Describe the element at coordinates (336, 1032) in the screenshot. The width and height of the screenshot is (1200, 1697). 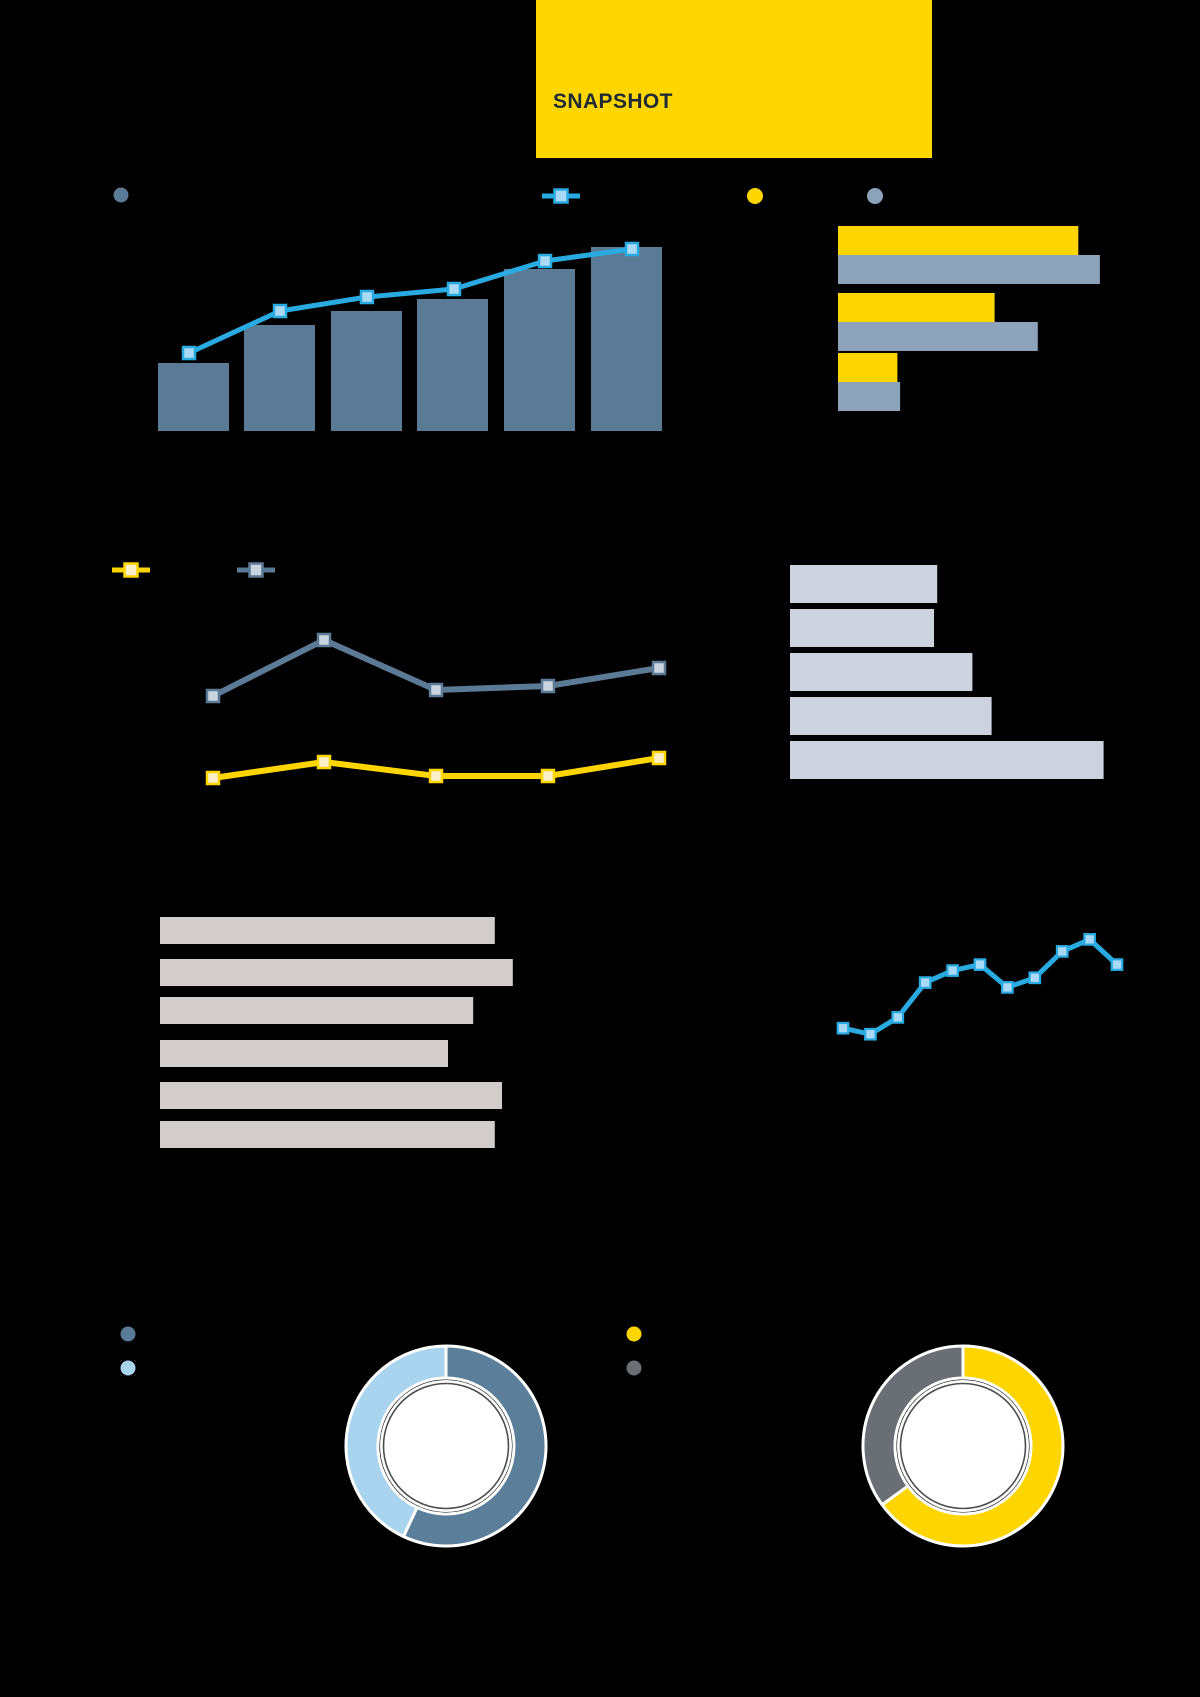
I see `chart-hbar-beige` at that location.